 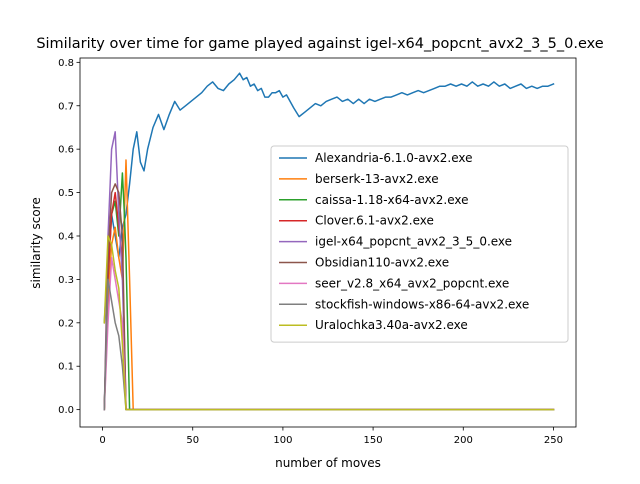 I want to click on y-tick-label: 0.4, so click(x=66, y=236).